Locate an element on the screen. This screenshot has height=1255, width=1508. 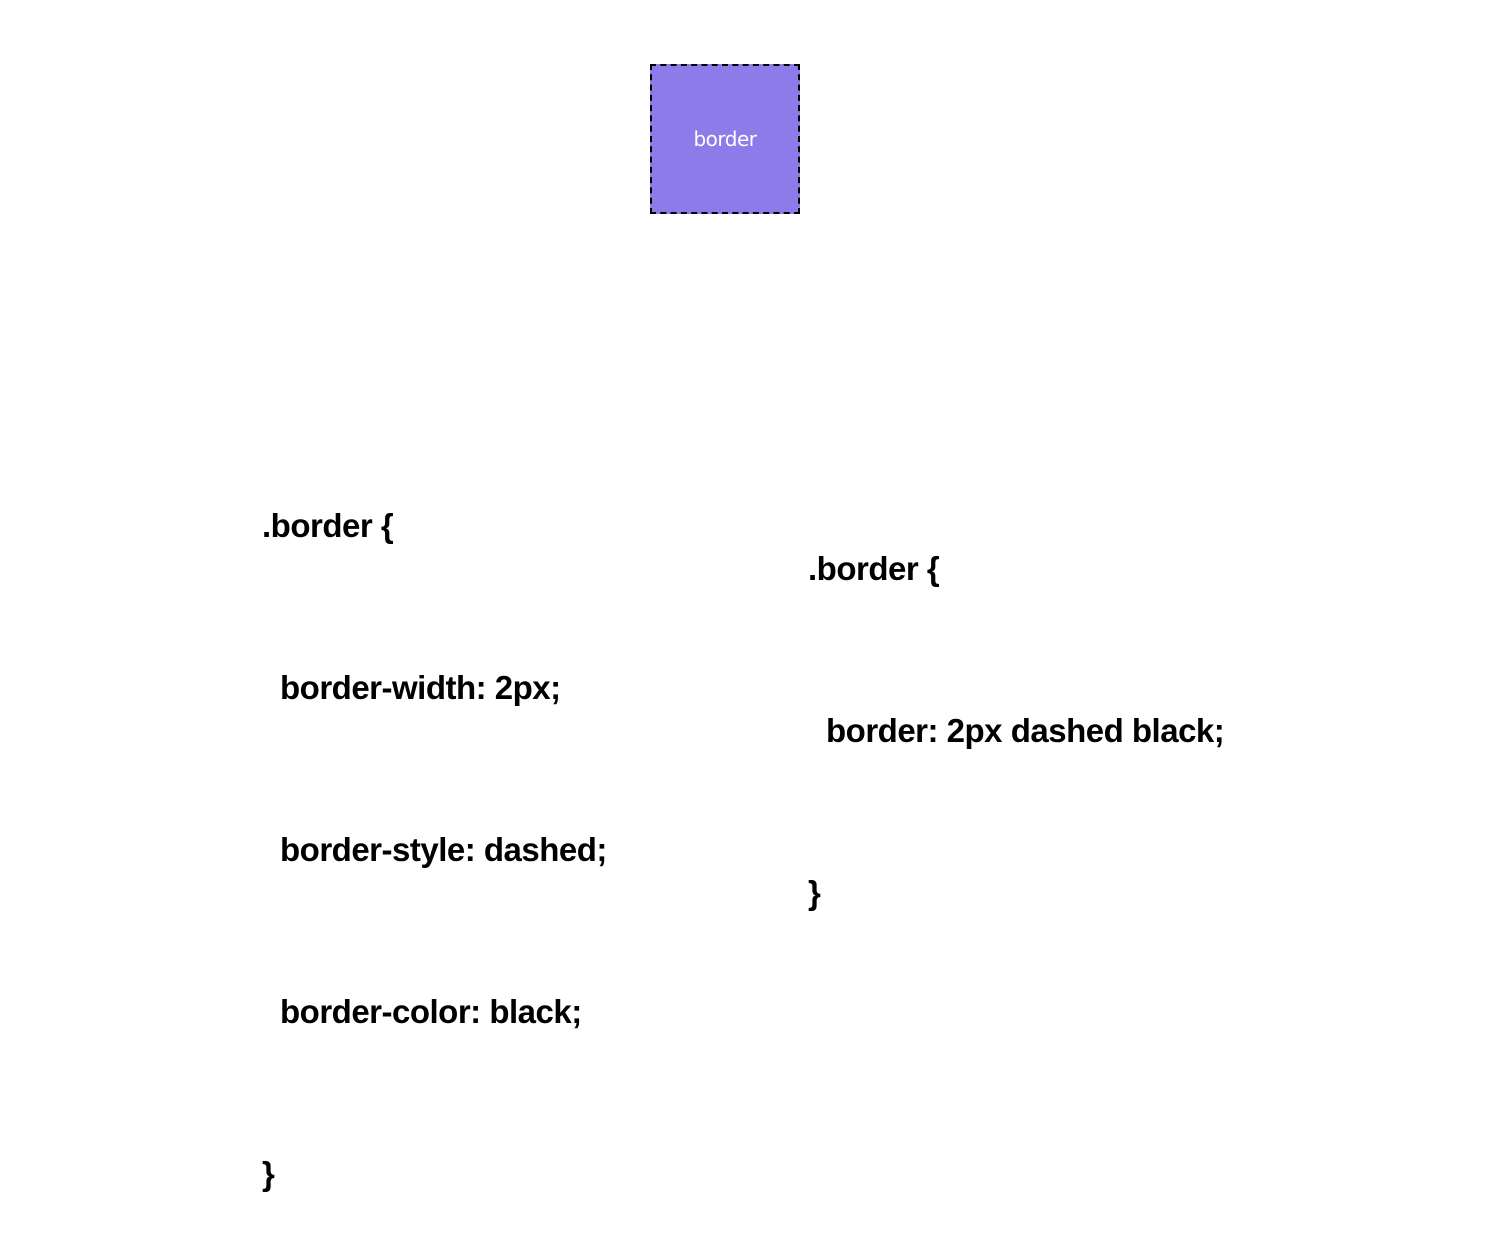
border-demo-box: border is located at coordinates (725, 139).